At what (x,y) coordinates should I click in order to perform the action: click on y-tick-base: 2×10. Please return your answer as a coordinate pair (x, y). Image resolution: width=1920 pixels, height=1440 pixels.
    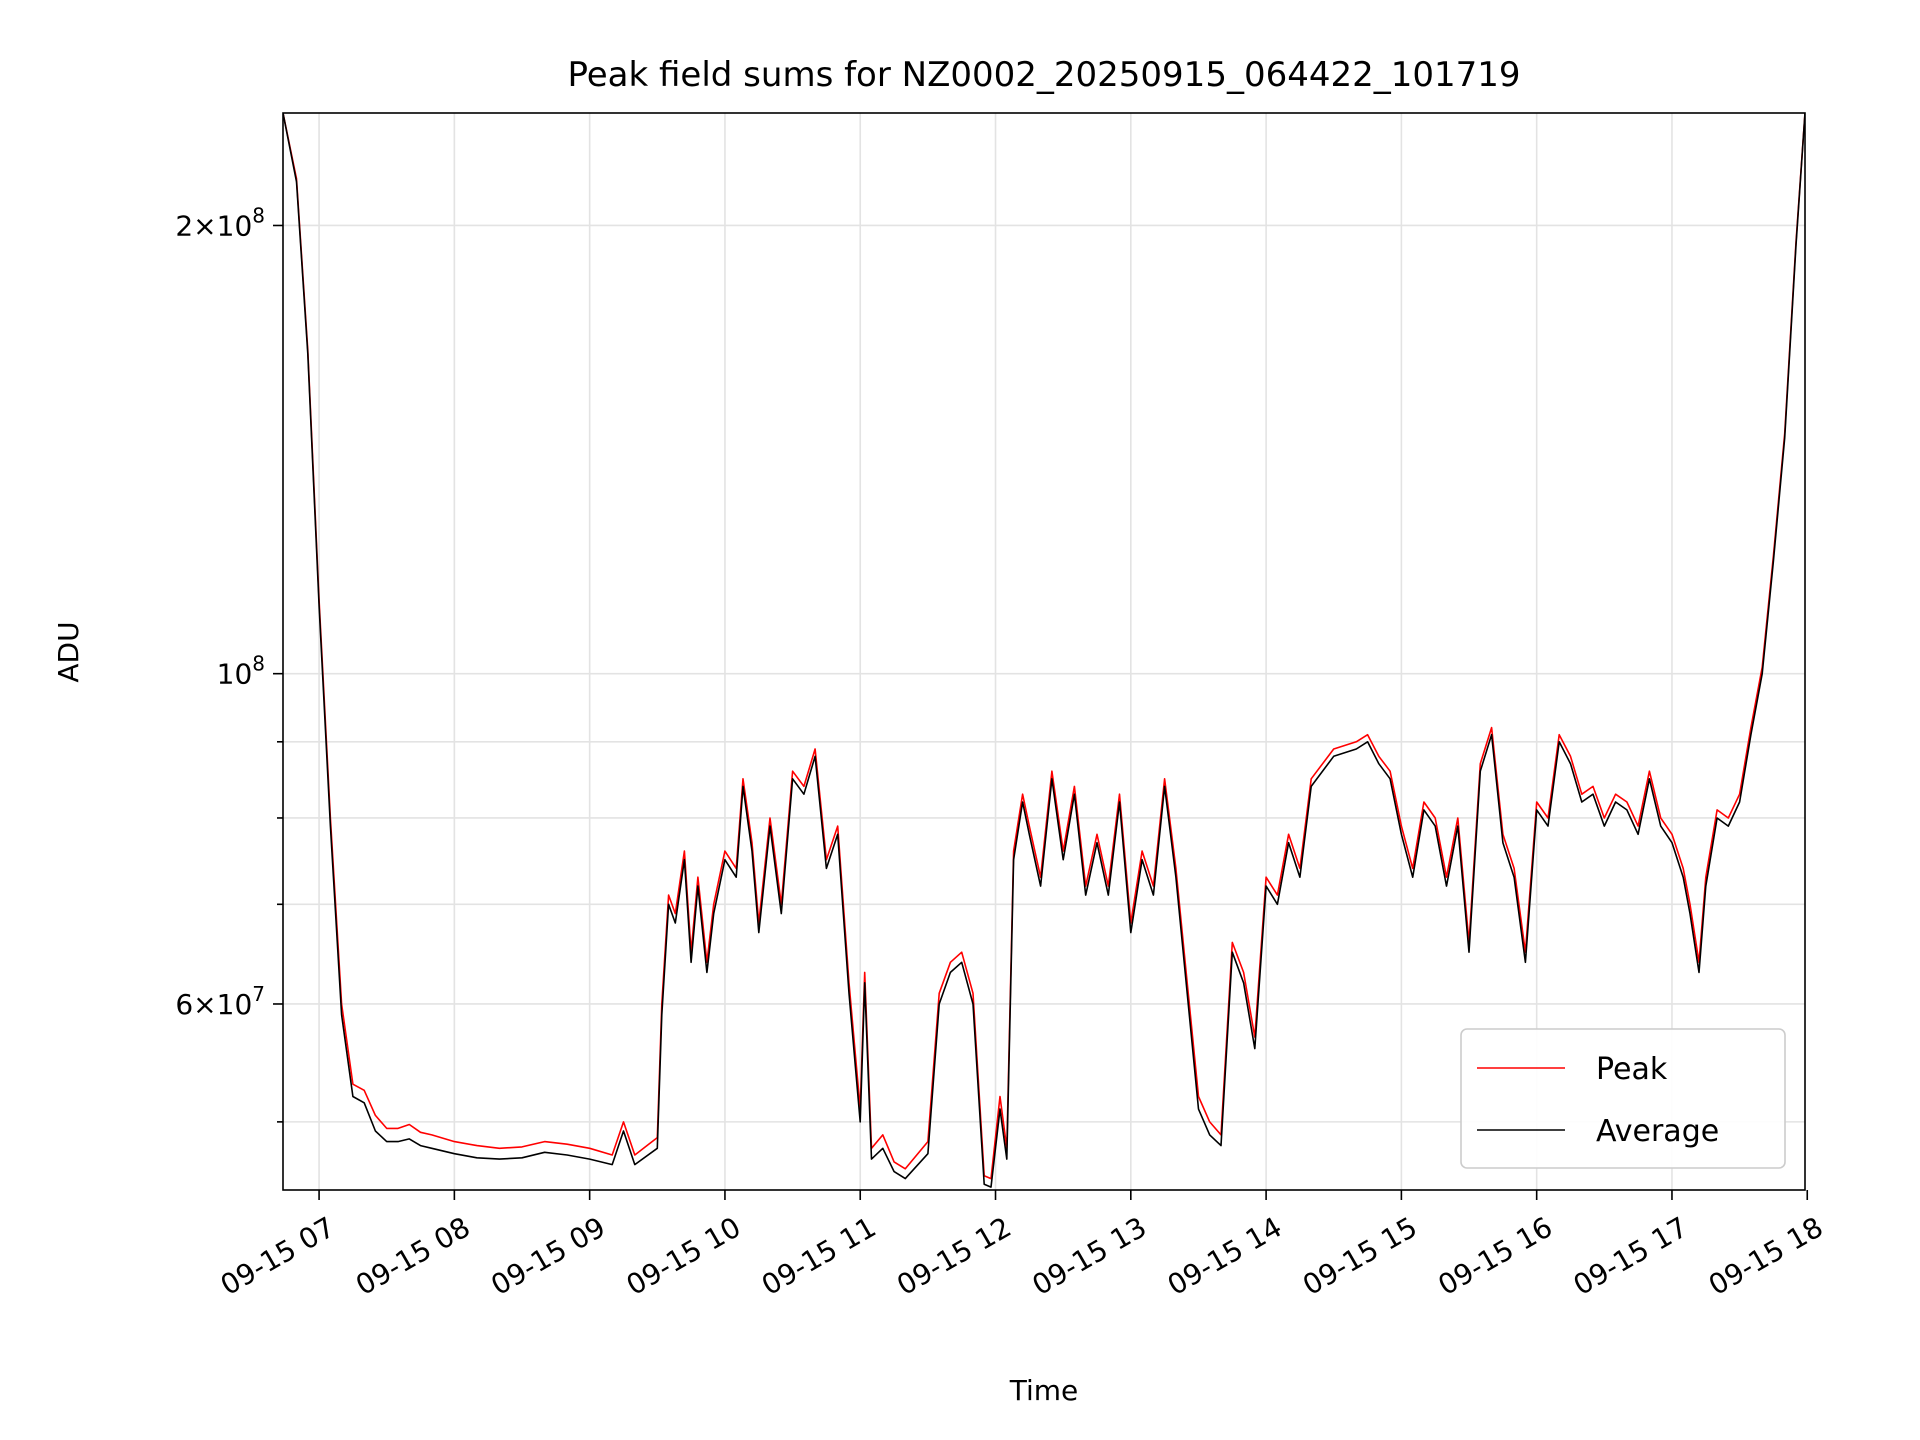
    Looking at the image, I should click on (213, 225).